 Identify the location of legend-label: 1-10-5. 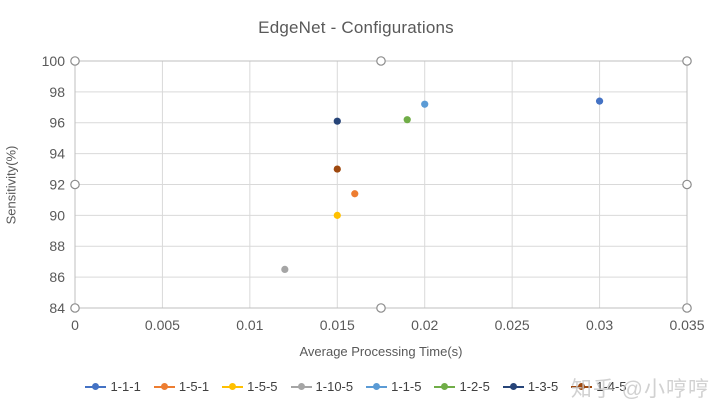
(334, 386).